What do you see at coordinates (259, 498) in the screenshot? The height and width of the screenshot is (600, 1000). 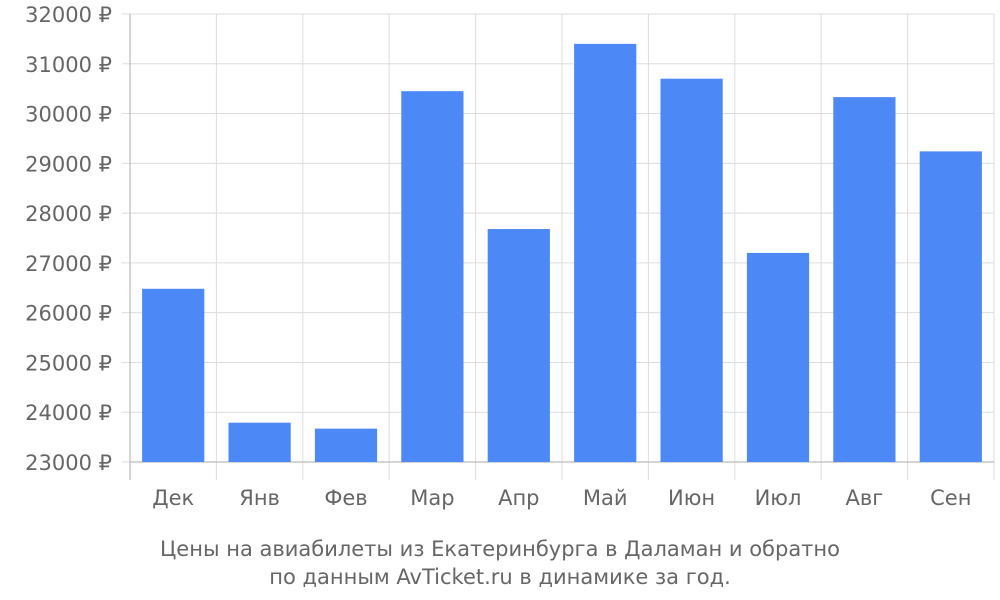 I see `x-tick-label: Янв` at bounding box center [259, 498].